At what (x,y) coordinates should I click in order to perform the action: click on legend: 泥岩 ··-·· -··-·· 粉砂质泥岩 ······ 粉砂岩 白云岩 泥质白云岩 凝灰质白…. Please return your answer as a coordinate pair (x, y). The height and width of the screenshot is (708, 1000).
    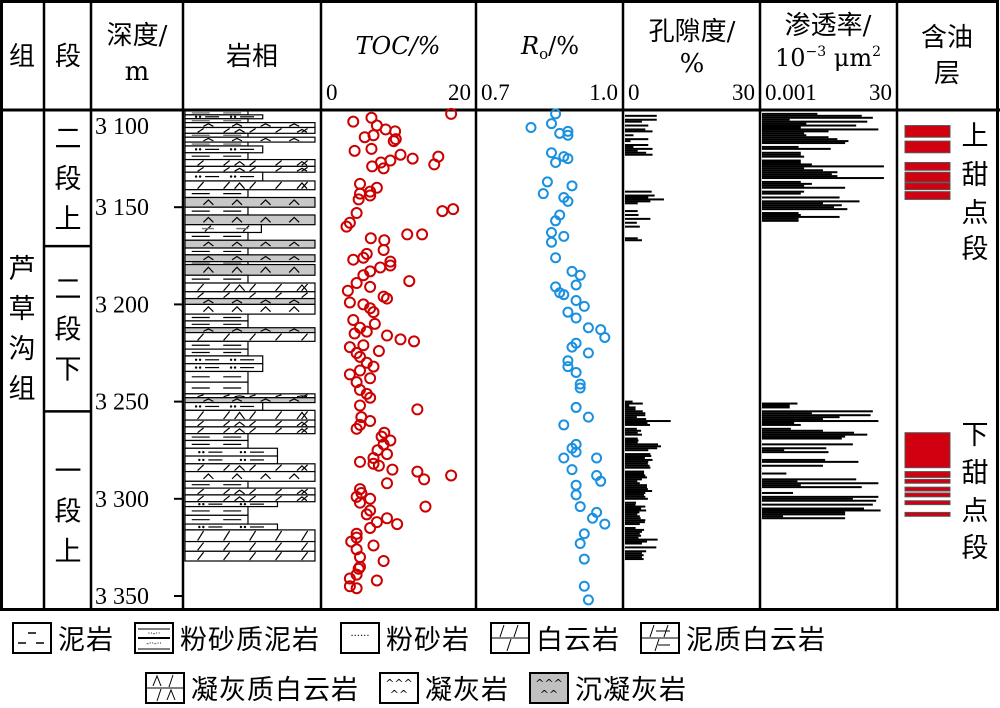
    Looking at the image, I should click on (500, 660).